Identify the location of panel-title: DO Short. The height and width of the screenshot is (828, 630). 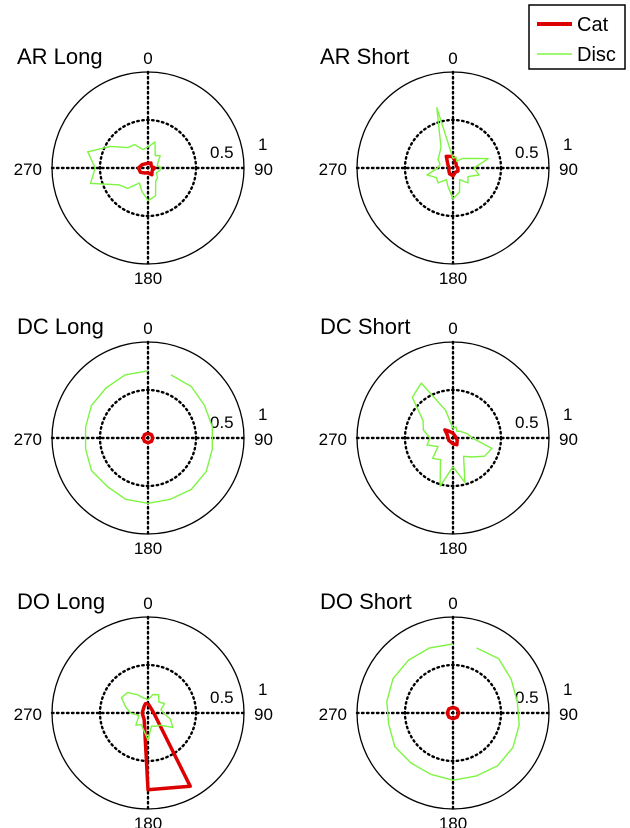
(366, 601).